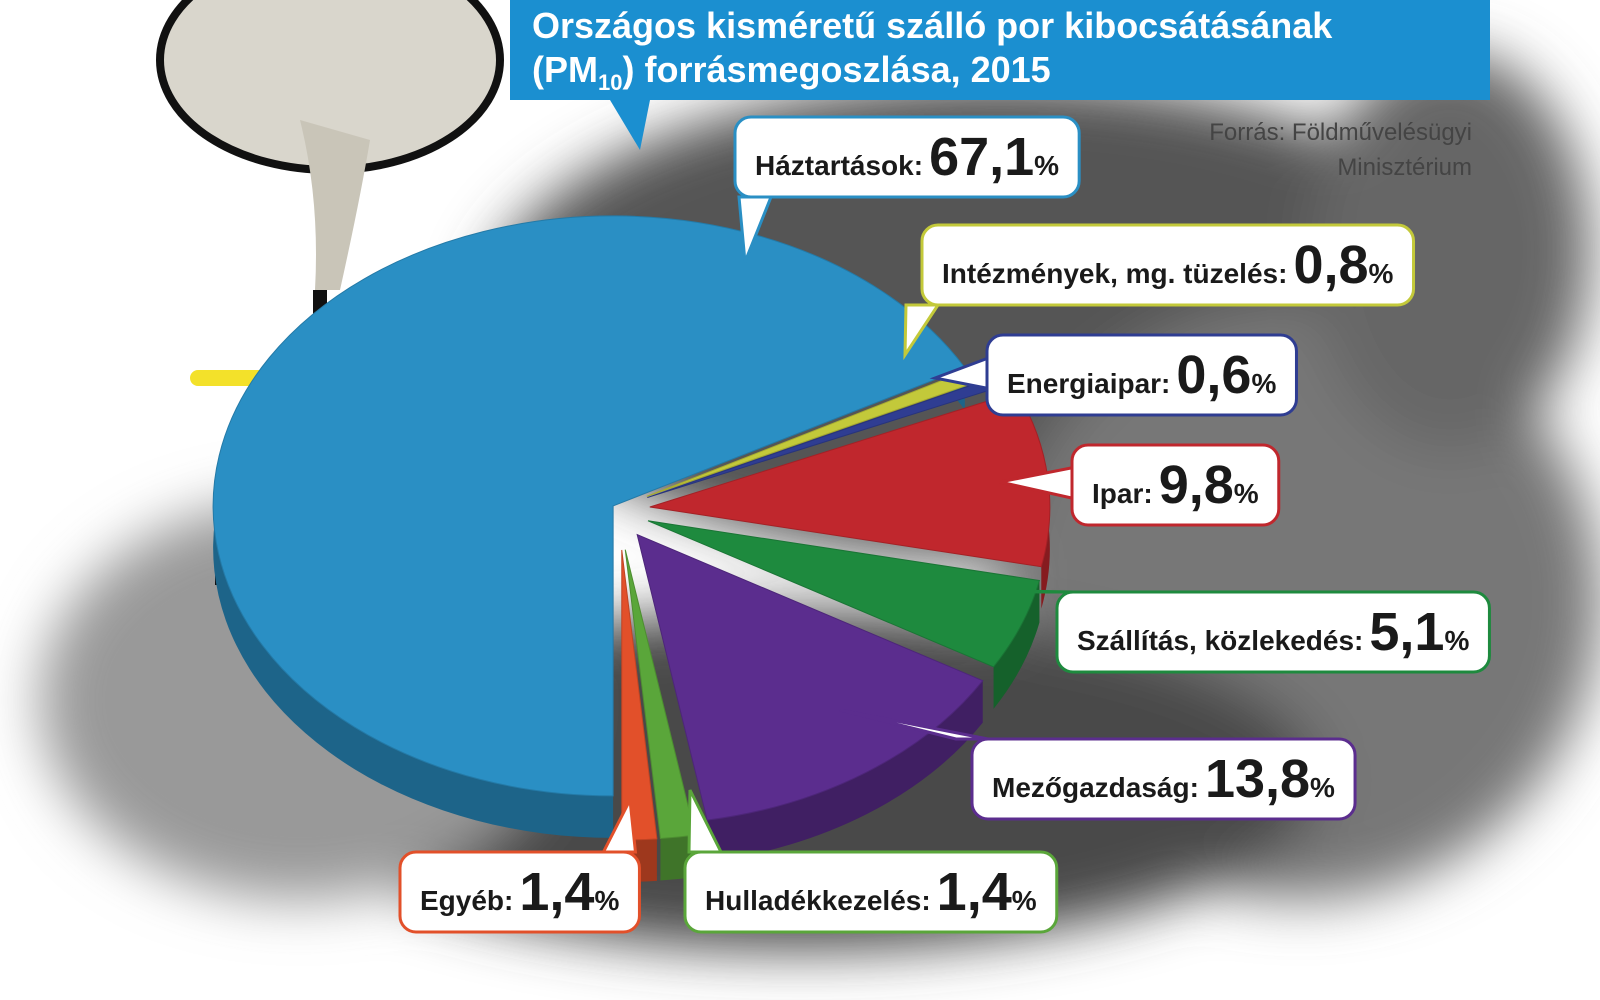  Describe the element at coordinates (981, 157) in the screenshot. I see `value-label: 67,1` at that location.